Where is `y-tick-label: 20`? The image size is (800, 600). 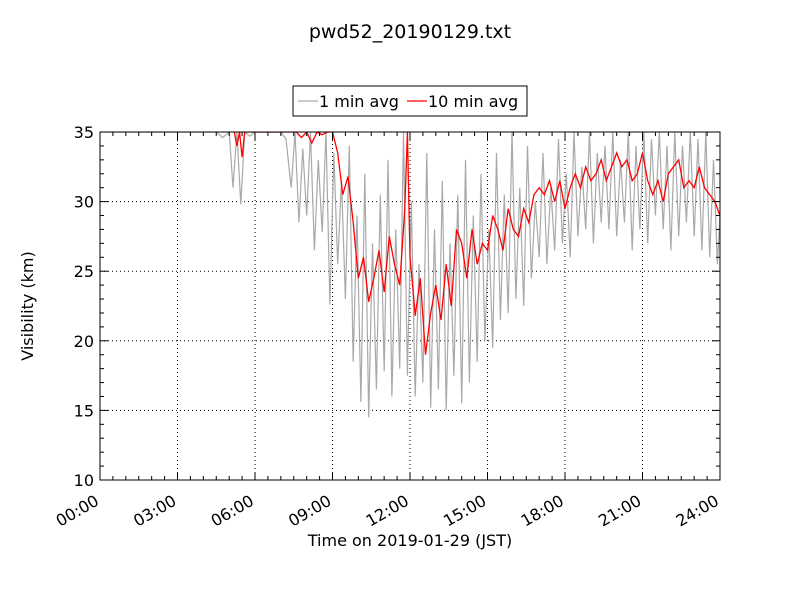 y-tick-label: 20 is located at coordinates (84, 341).